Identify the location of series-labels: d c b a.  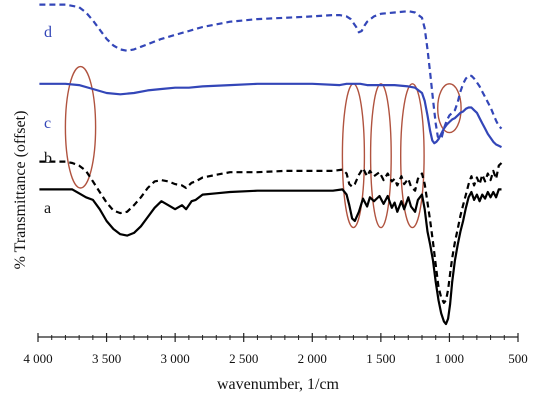
(48, 120).